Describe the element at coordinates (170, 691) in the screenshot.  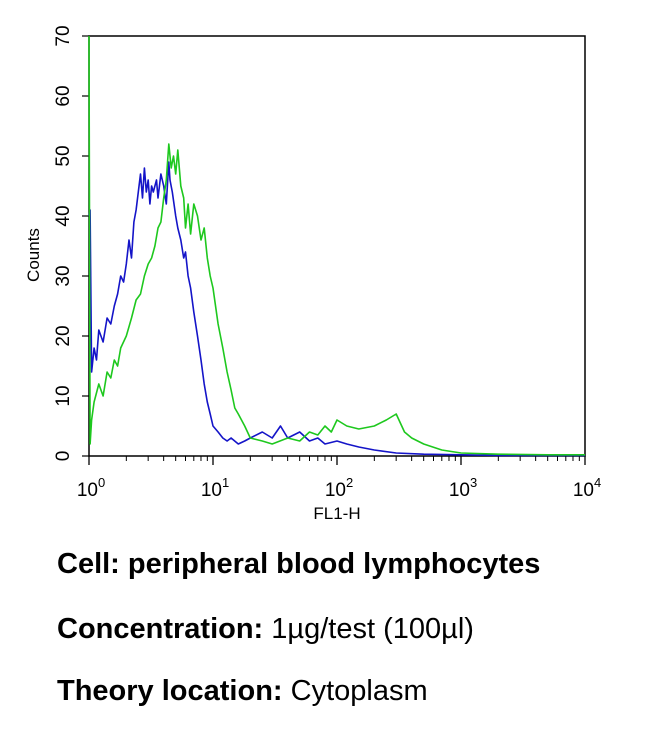
I see `caption-theory-location-label: Theory location:` at that location.